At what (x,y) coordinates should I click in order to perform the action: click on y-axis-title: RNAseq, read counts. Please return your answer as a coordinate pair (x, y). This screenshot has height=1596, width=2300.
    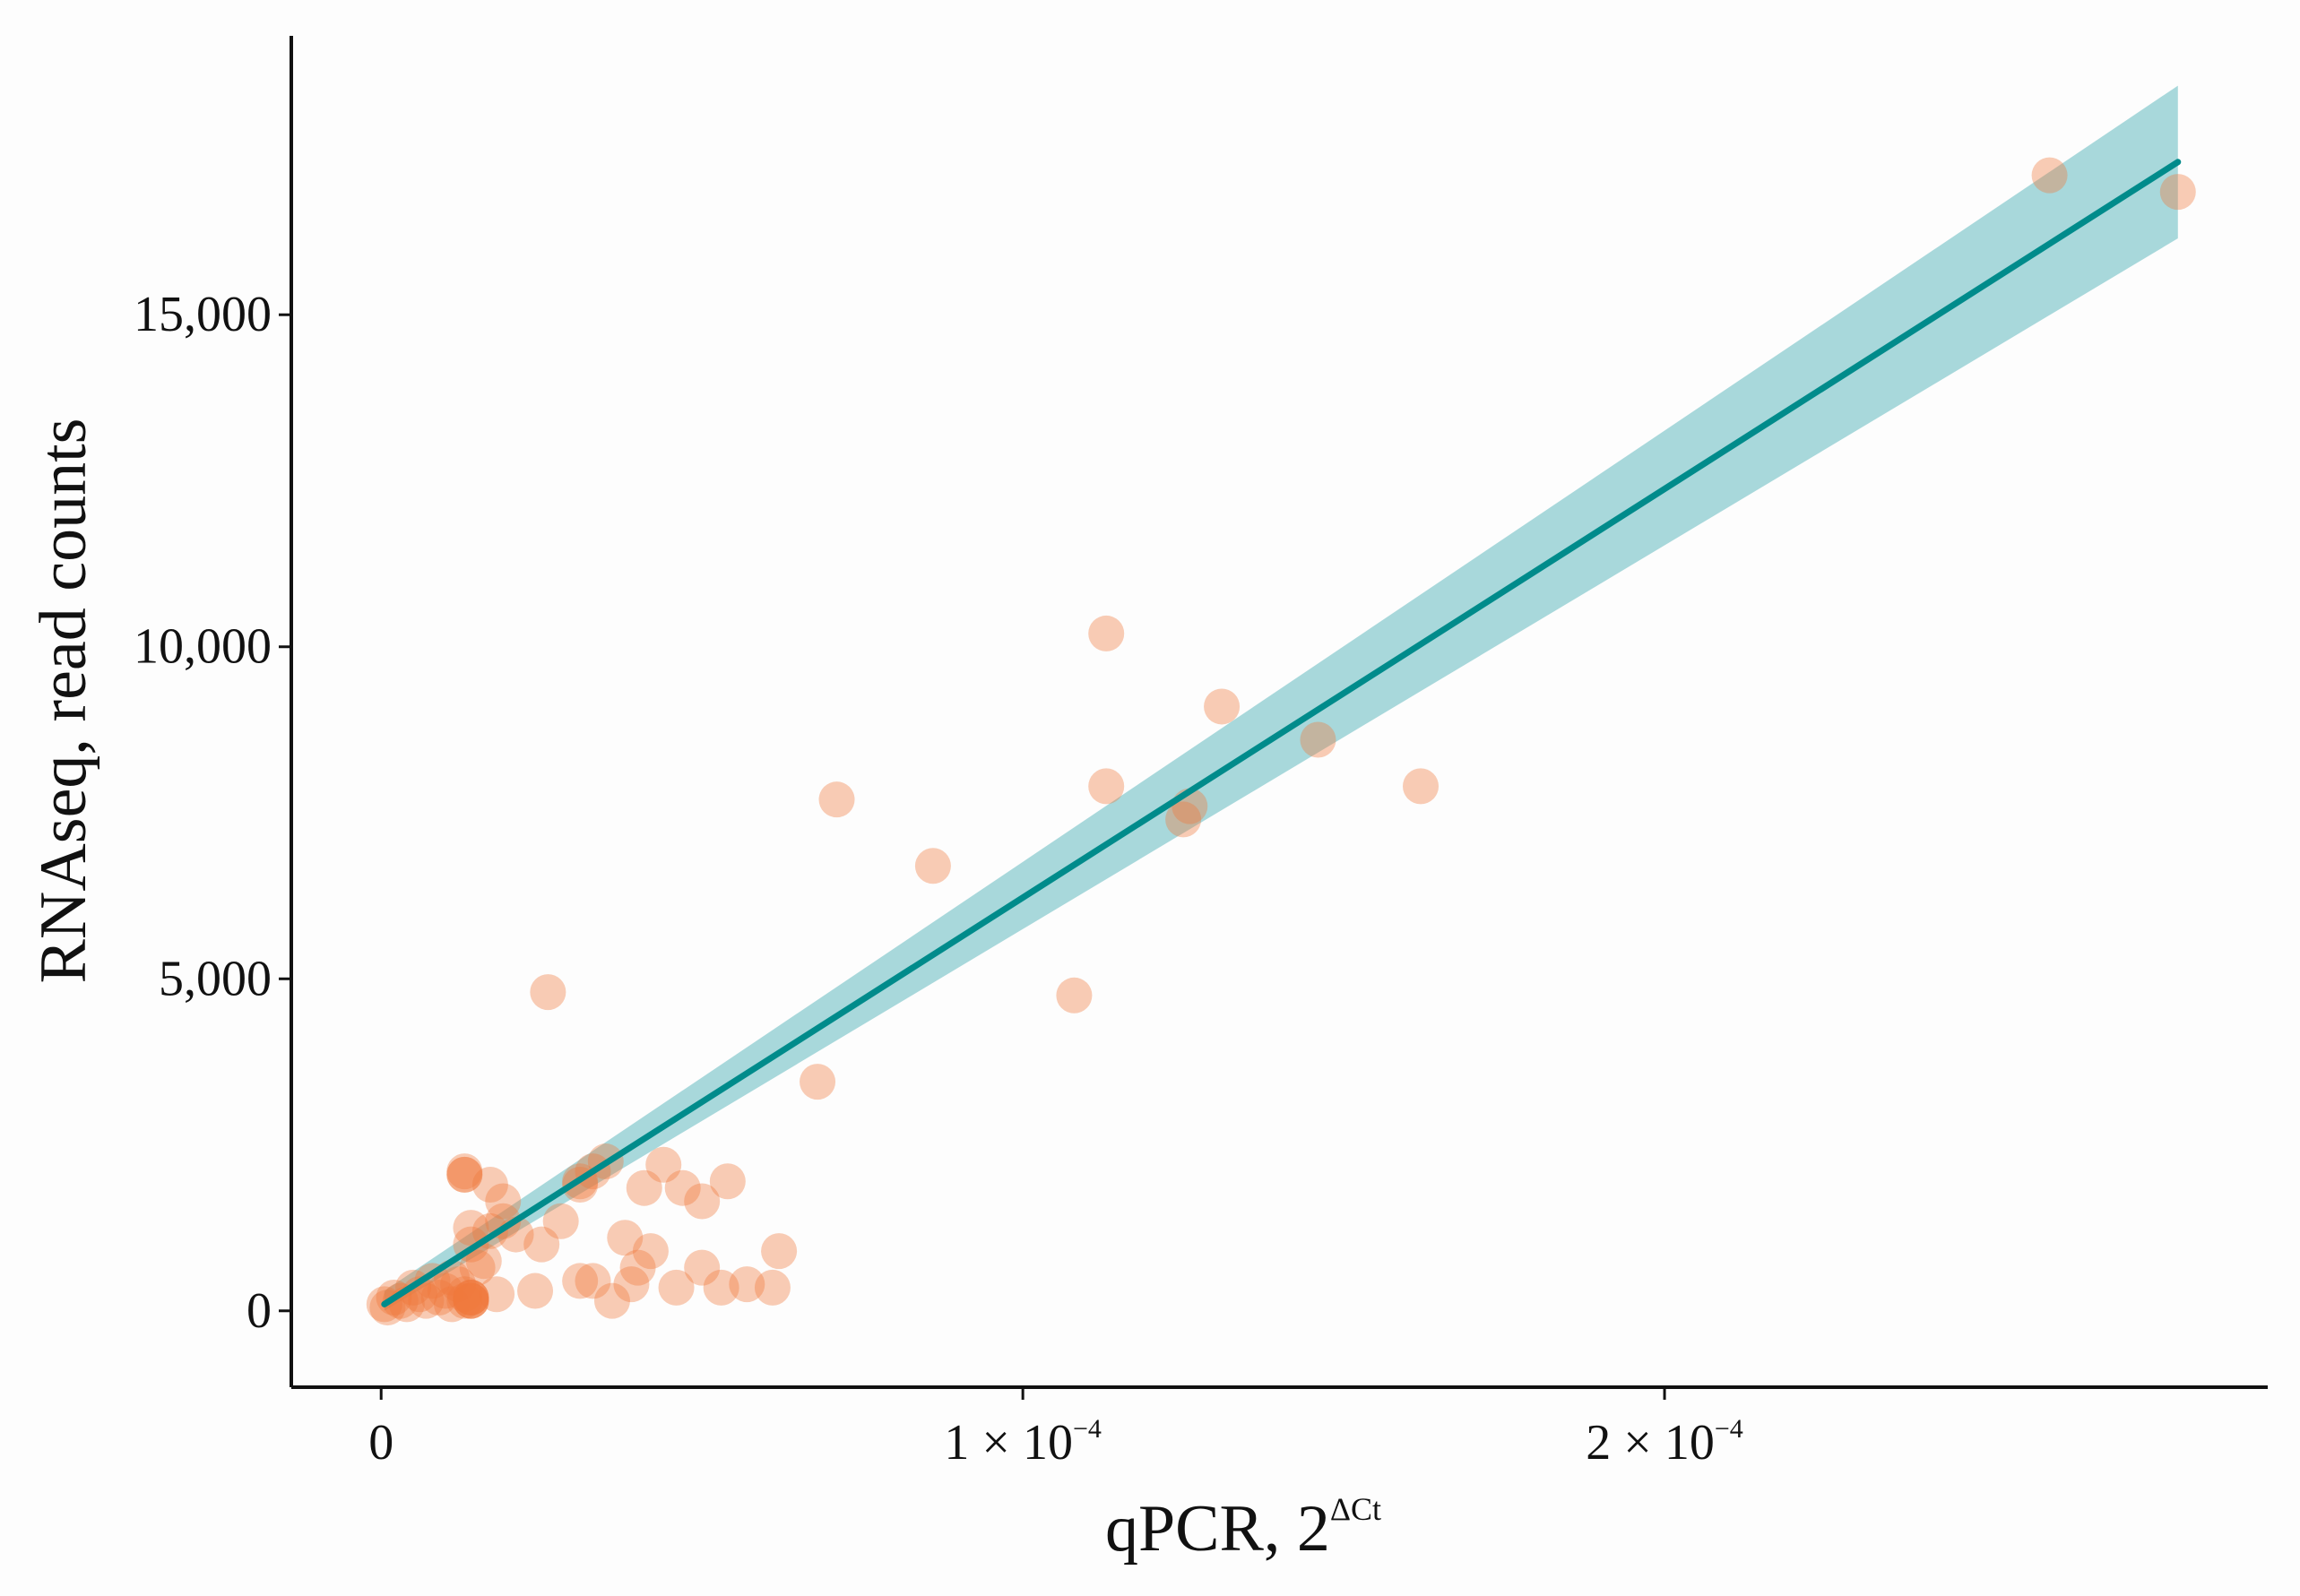
    Looking at the image, I should click on (63, 701).